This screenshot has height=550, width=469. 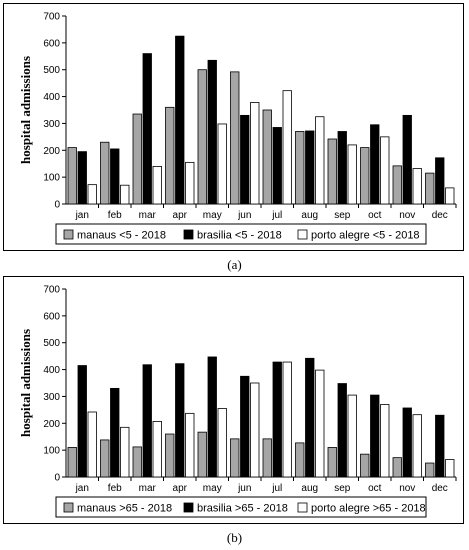 What do you see at coordinates (51, 290) in the screenshot?
I see `y-tick-label: 700` at bounding box center [51, 290].